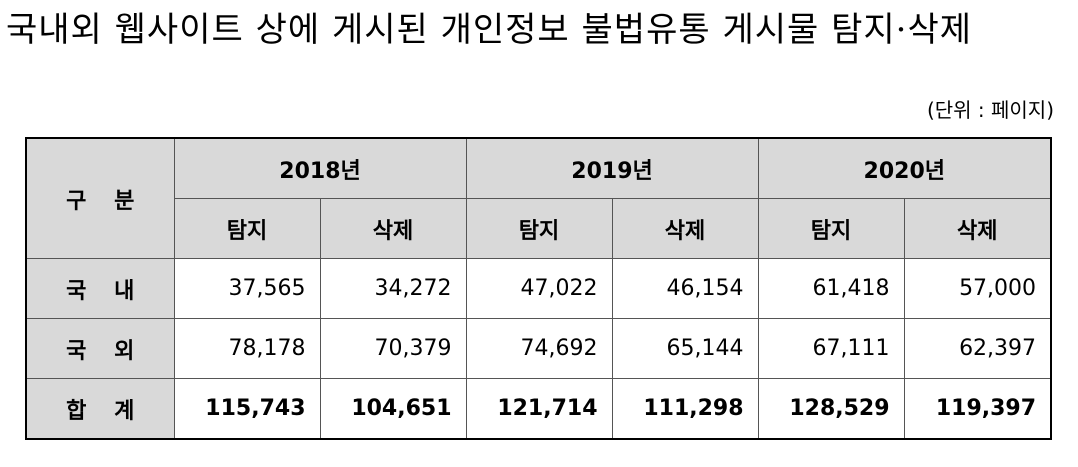  What do you see at coordinates (247, 348) in the screenshot?
I see `table-cell: 78,178` at bounding box center [247, 348].